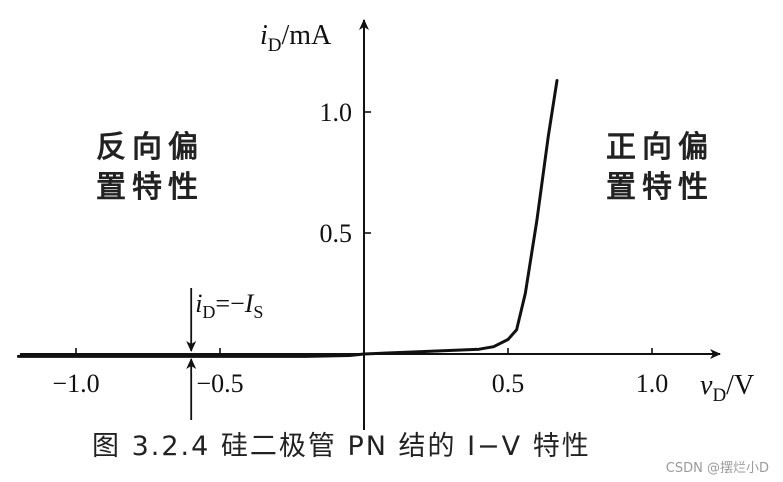  What do you see at coordinates (336, 233) in the screenshot?
I see `y-tick-label: 0.5` at bounding box center [336, 233].